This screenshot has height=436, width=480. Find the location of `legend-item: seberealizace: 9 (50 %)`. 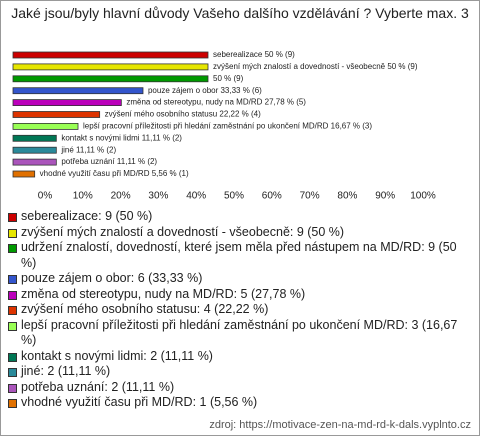

legend-item: seberealizace: 9 (50 %) is located at coordinates (240, 217).